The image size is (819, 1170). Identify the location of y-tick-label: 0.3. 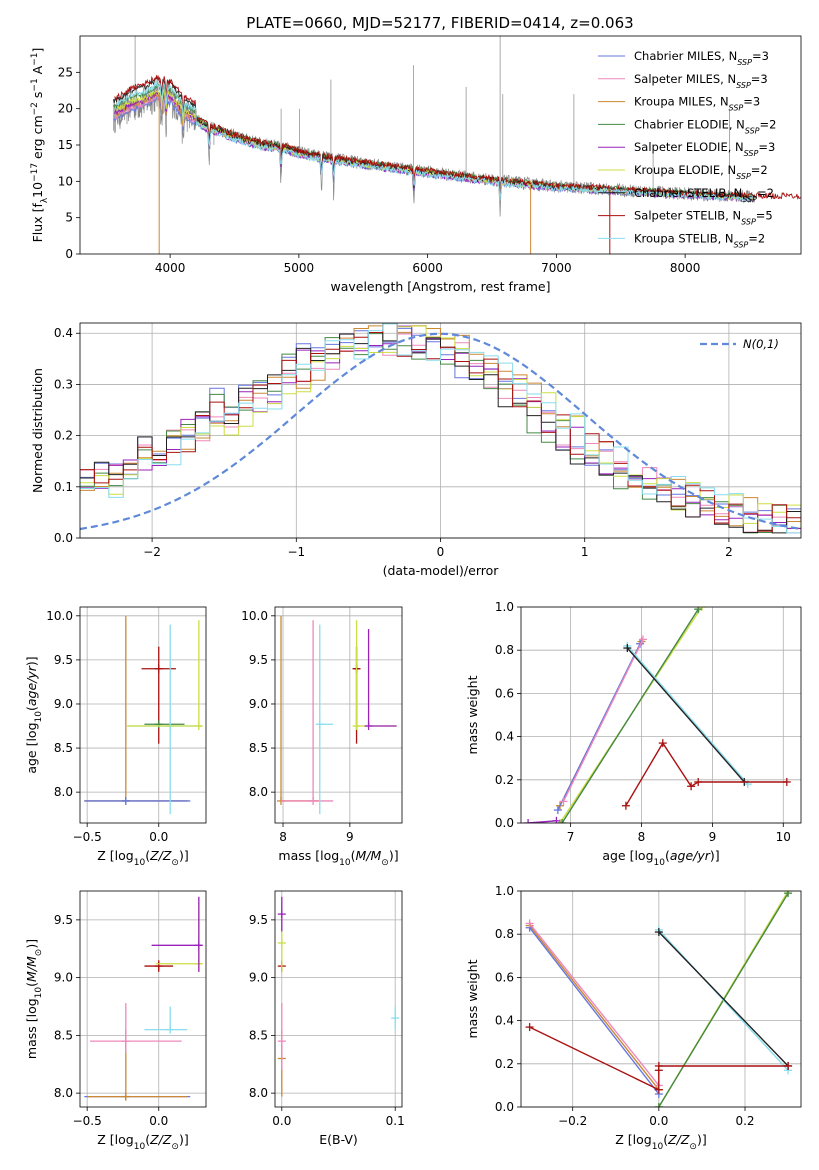
(63, 384).